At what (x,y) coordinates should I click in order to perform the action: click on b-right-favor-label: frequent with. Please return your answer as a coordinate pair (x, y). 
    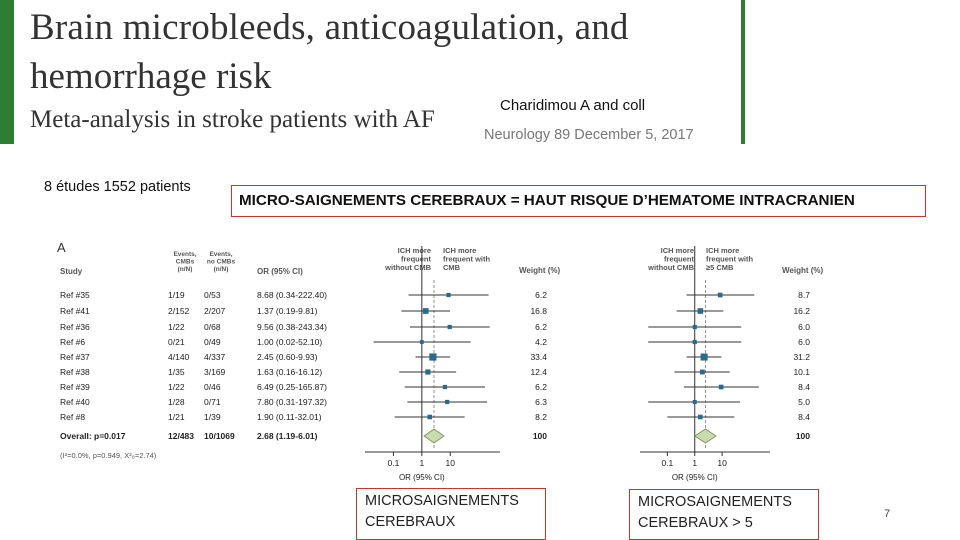
    Looking at the image, I should click on (729, 259).